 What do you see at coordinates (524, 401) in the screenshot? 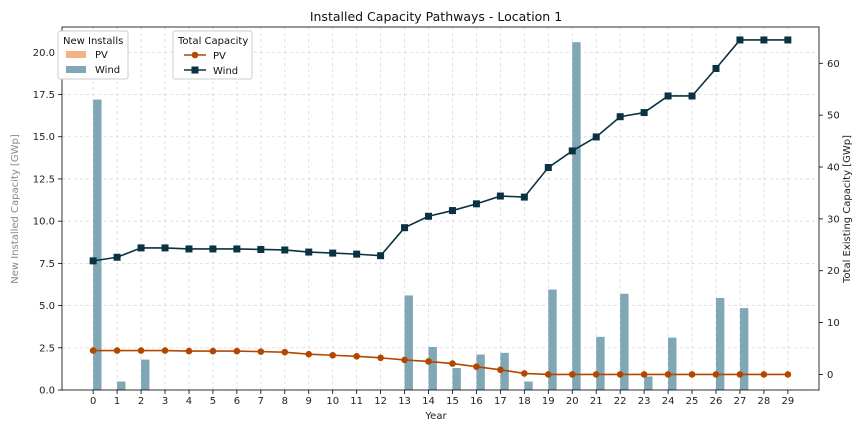
I see `x-tick-label: 18` at bounding box center [524, 401].